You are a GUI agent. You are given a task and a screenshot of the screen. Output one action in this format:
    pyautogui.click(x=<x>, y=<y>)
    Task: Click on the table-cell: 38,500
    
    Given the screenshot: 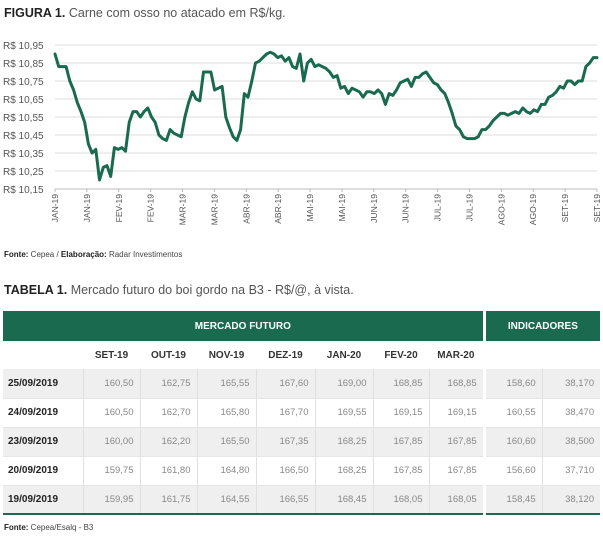 What is the action you would take?
    pyautogui.click(x=571, y=442)
    